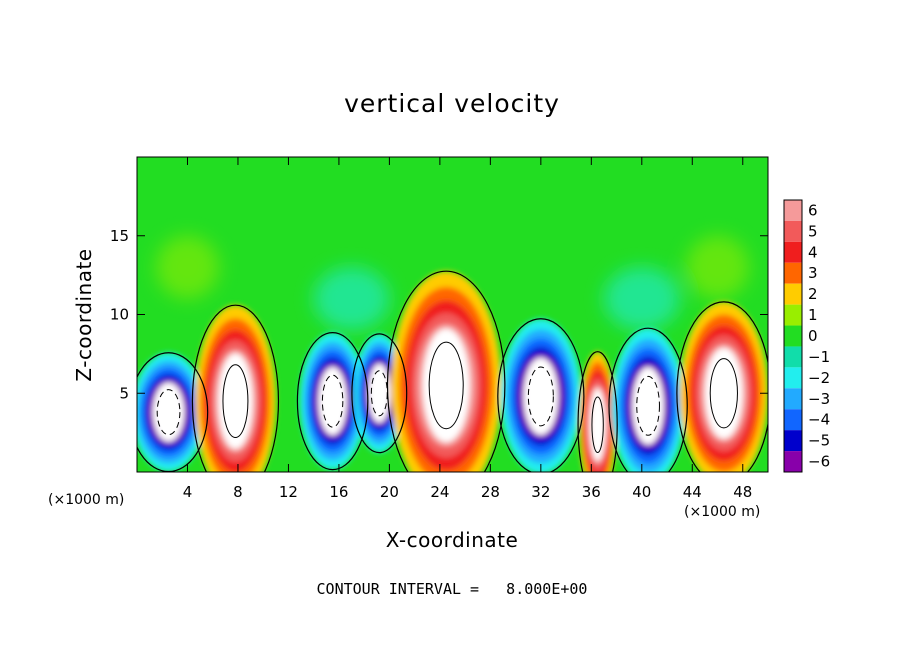  Describe the element at coordinates (439, 492) in the screenshot. I see `x-tick-label: 24` at that location.